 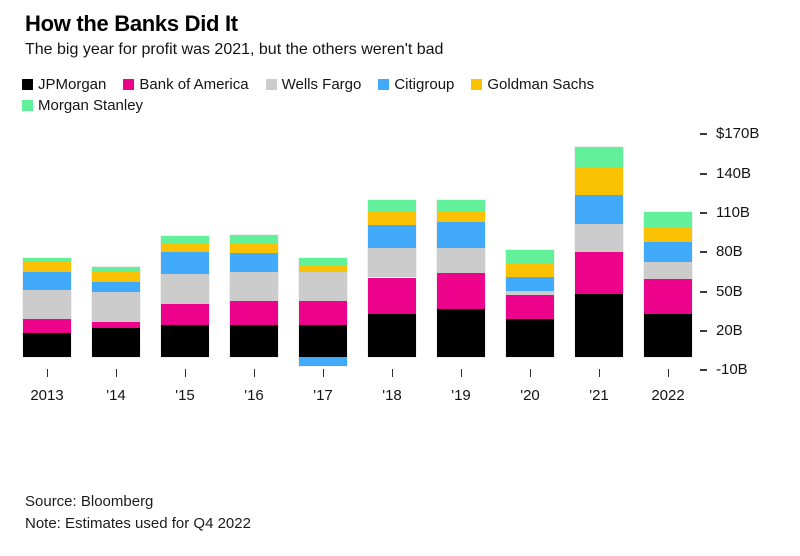 What do you see at coordinates (424, 84) in the screenshot?
I see `legend-label: Citigroup` at bounding box center [424, 84].